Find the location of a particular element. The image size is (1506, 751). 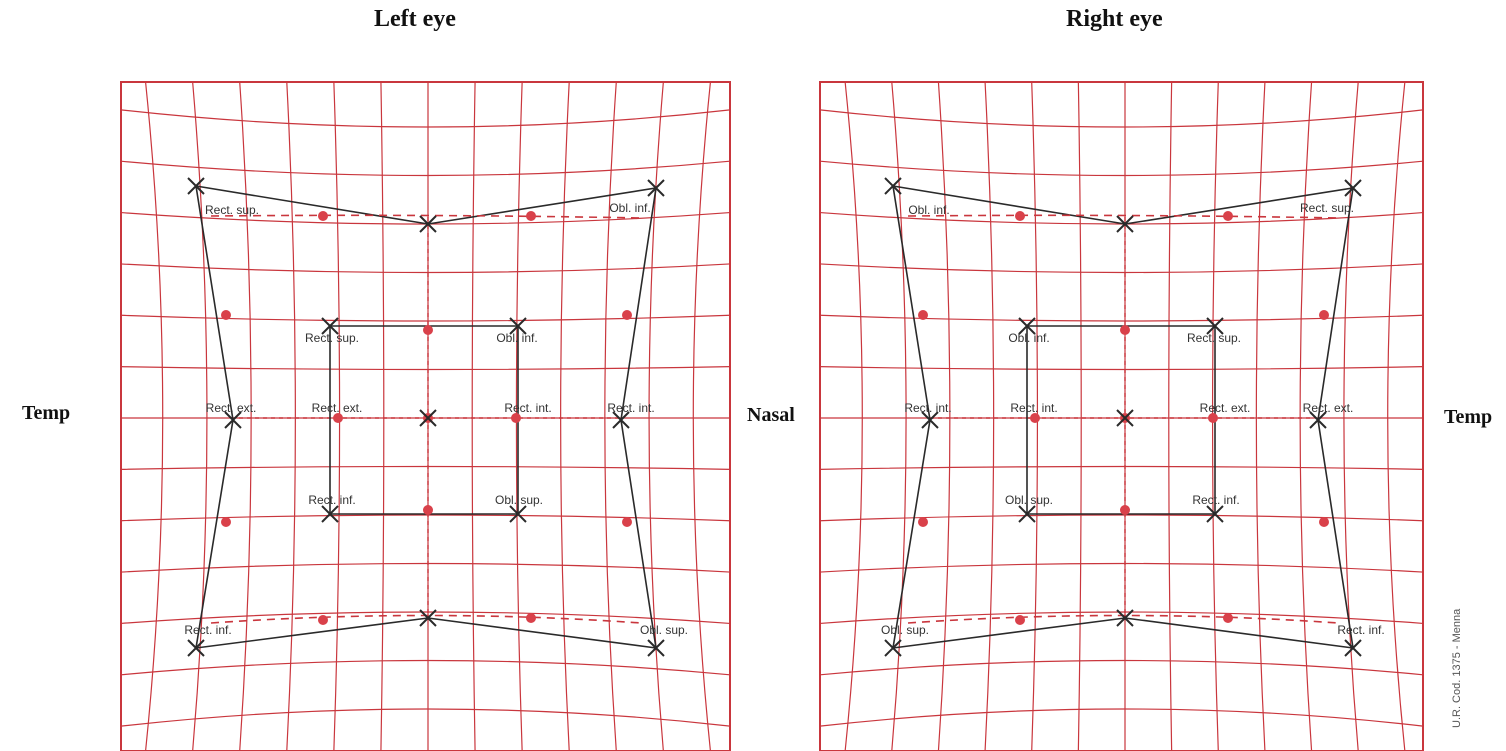

field-label-outer-ml: Rect. int. is located at coordinates (927, 408).